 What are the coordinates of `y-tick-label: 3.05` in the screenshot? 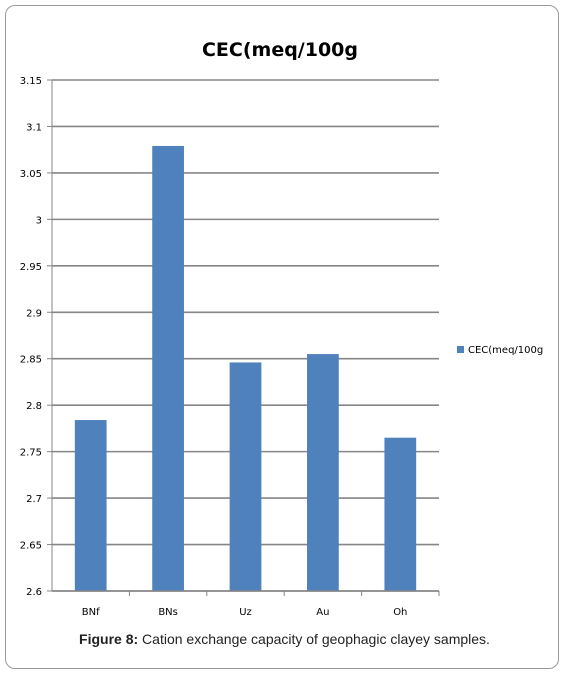 It's located at (31, 174).